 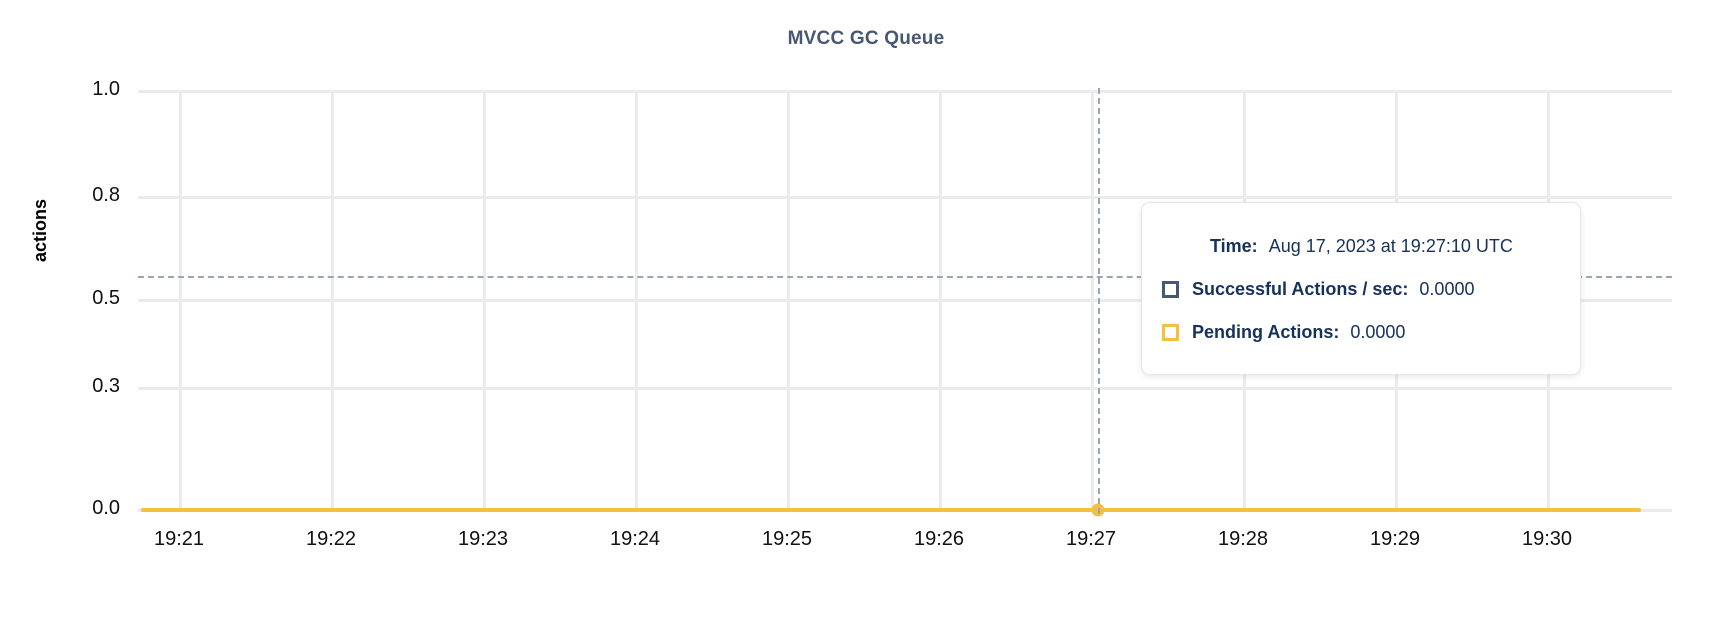 I want to click on tooltip-series-row-successful-actions: Successful Actions / sec: 0.0000, so click(x=1361, y=289).